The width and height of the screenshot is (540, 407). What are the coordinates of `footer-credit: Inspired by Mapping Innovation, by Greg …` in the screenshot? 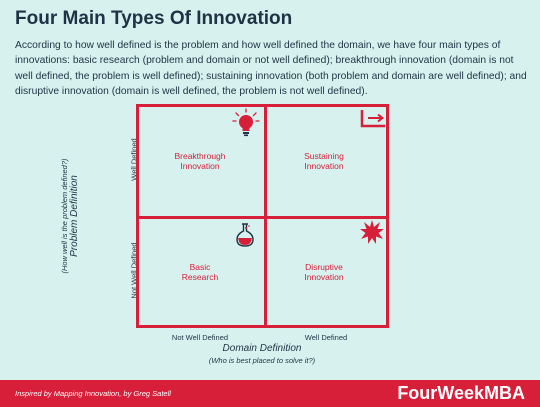 It's located at (93, 393).